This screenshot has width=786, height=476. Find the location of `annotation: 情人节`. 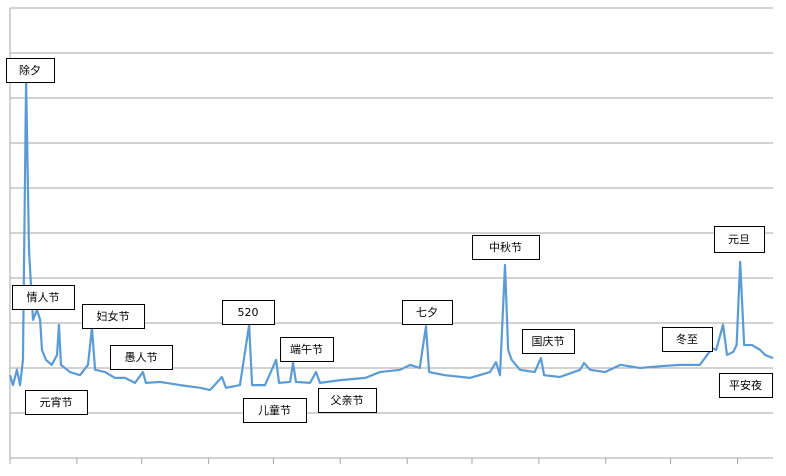

annotation: 情人节 is located at coordinates (43, 297).